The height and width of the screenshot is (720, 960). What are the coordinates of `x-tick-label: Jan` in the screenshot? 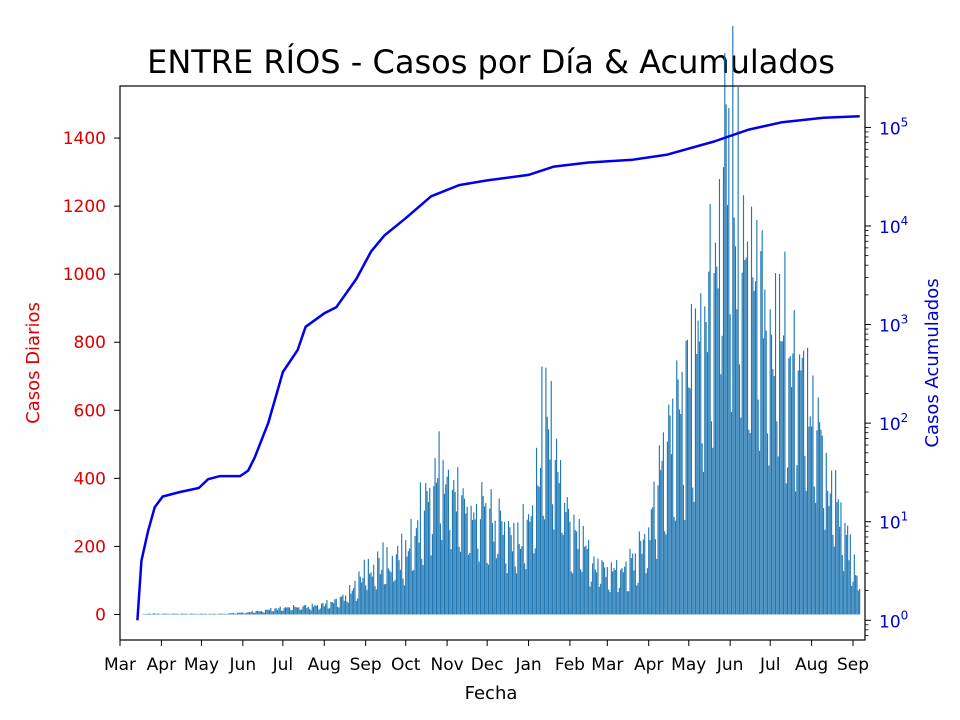 It's located at (527, 665).